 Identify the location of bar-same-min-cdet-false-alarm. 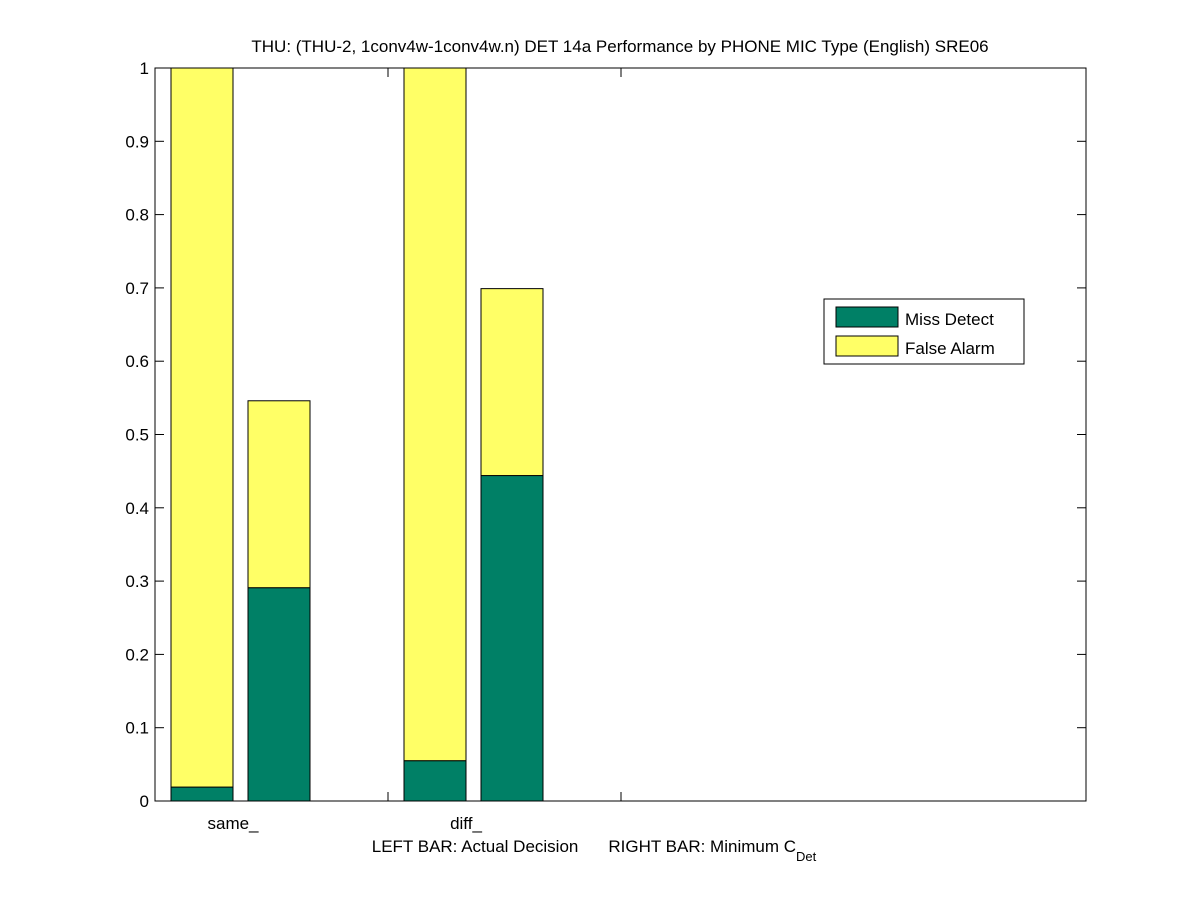
(279, 494).